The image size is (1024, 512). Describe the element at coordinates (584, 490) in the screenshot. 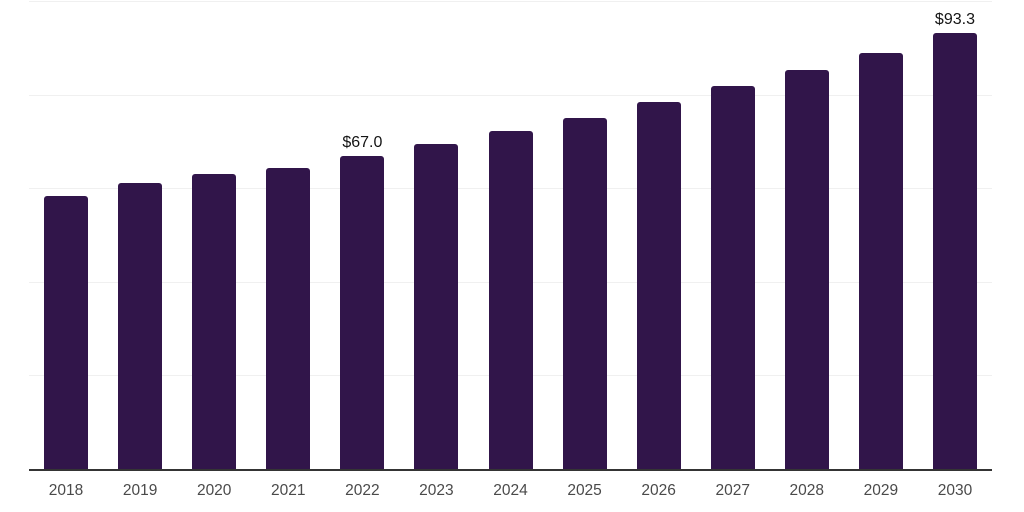

I see `x-tick-label-2025: 2025` at that location.